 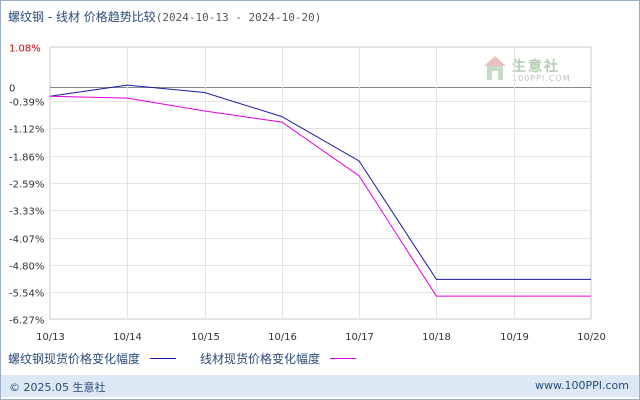 What do you see at coordinates (127, 337) in the screenshot?
I see `x-tick-label: 10/14` at bounding box center [127, 337].